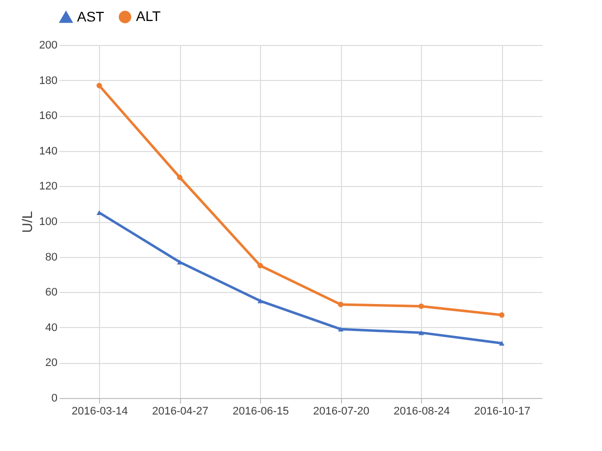  What do you see at coordinates (149, 16) in the screenshot?
I see `legend-label: ALT` at bounding box center [149, 16].